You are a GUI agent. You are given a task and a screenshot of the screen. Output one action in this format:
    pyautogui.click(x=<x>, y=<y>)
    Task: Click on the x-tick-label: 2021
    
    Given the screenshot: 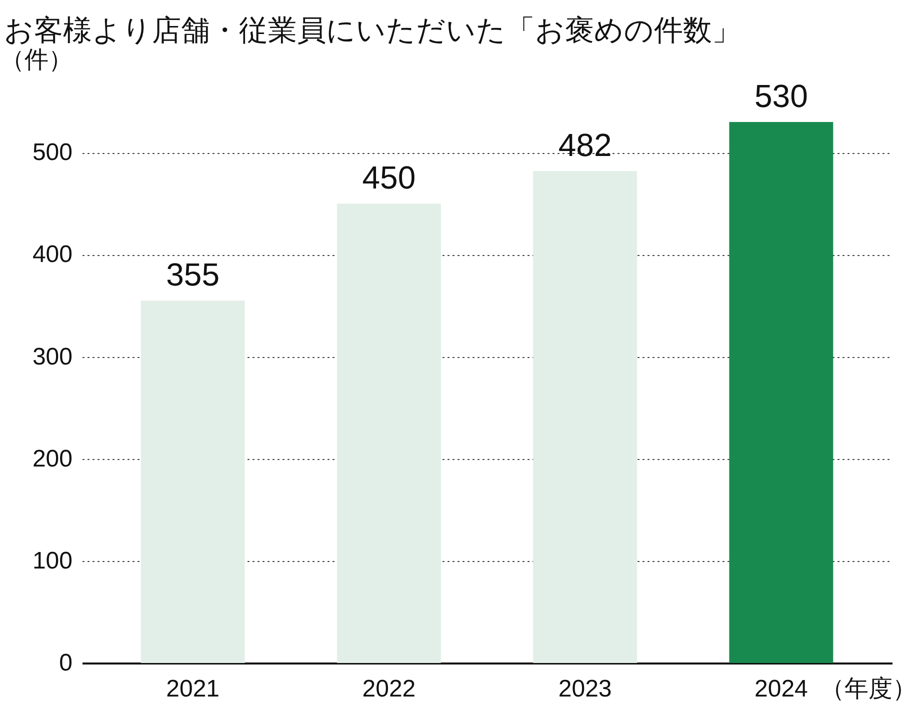 What is the action you would take?
    pyautogui.click(x=193, y=689)
    